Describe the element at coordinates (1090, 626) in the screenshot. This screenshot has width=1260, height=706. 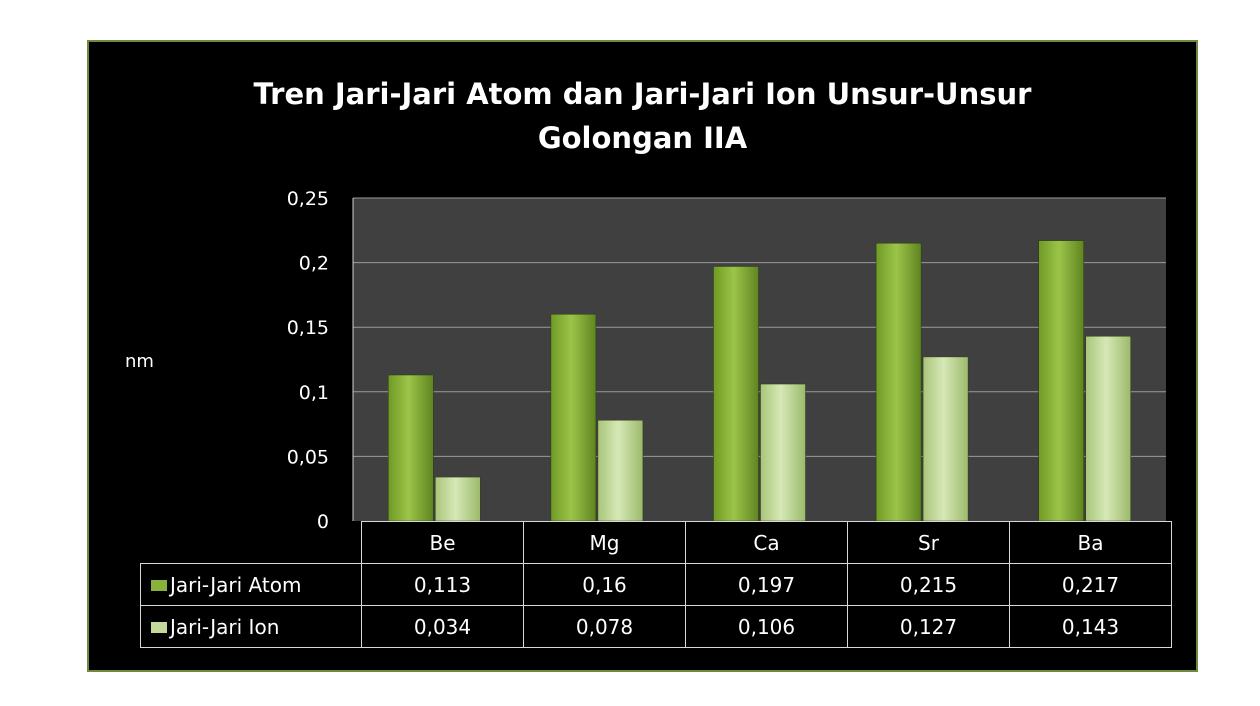
I see `table-cell: 0,143` at that location.